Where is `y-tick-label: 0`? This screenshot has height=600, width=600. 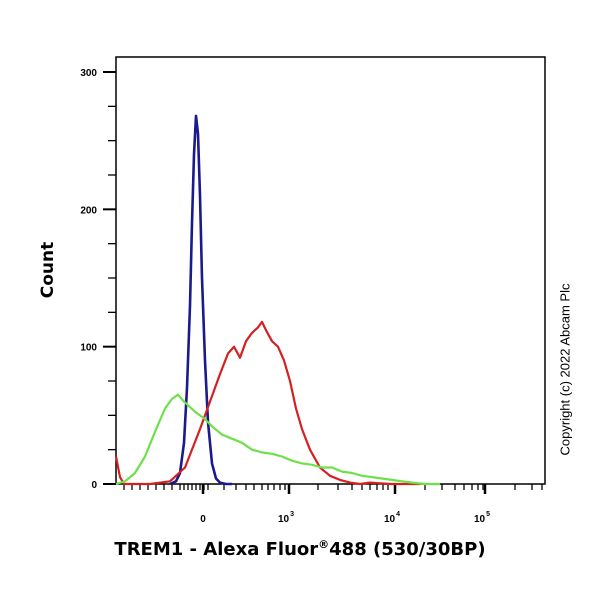 y-tick-label: 0 is located at coordinates (94, 485).